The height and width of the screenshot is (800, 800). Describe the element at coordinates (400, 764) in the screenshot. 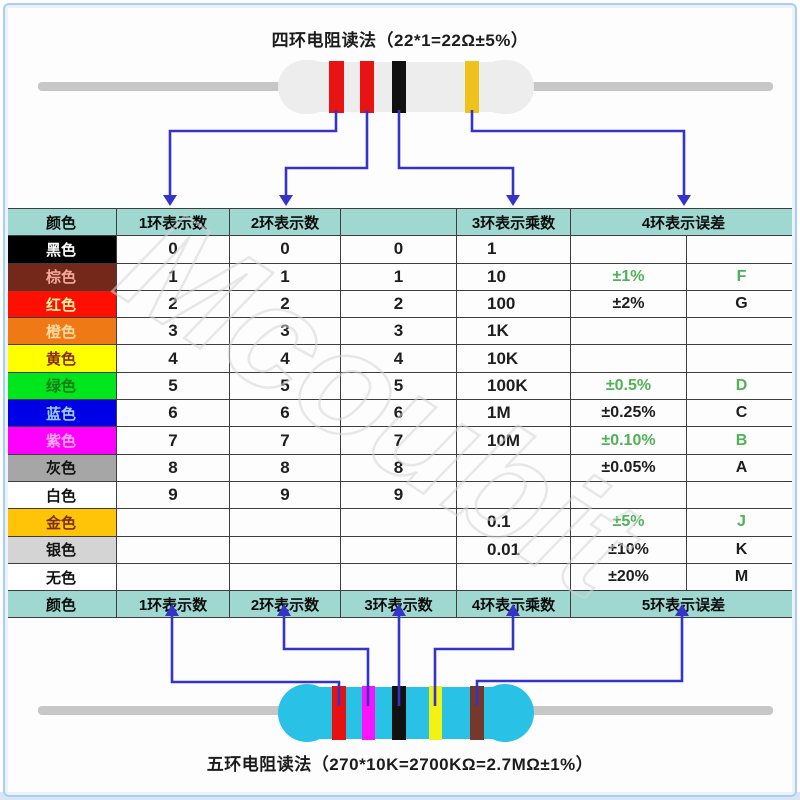

I see `five-band-title: 五环电阻读法（270*10K=2700KΩ=2.7MΩ±1%）` at that location.